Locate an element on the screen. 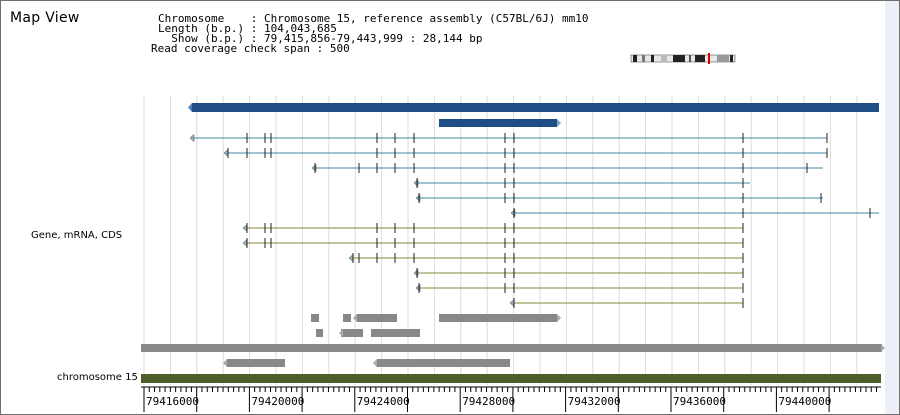  length-key: Length (b.p.) is located at coordinates (204, 28).